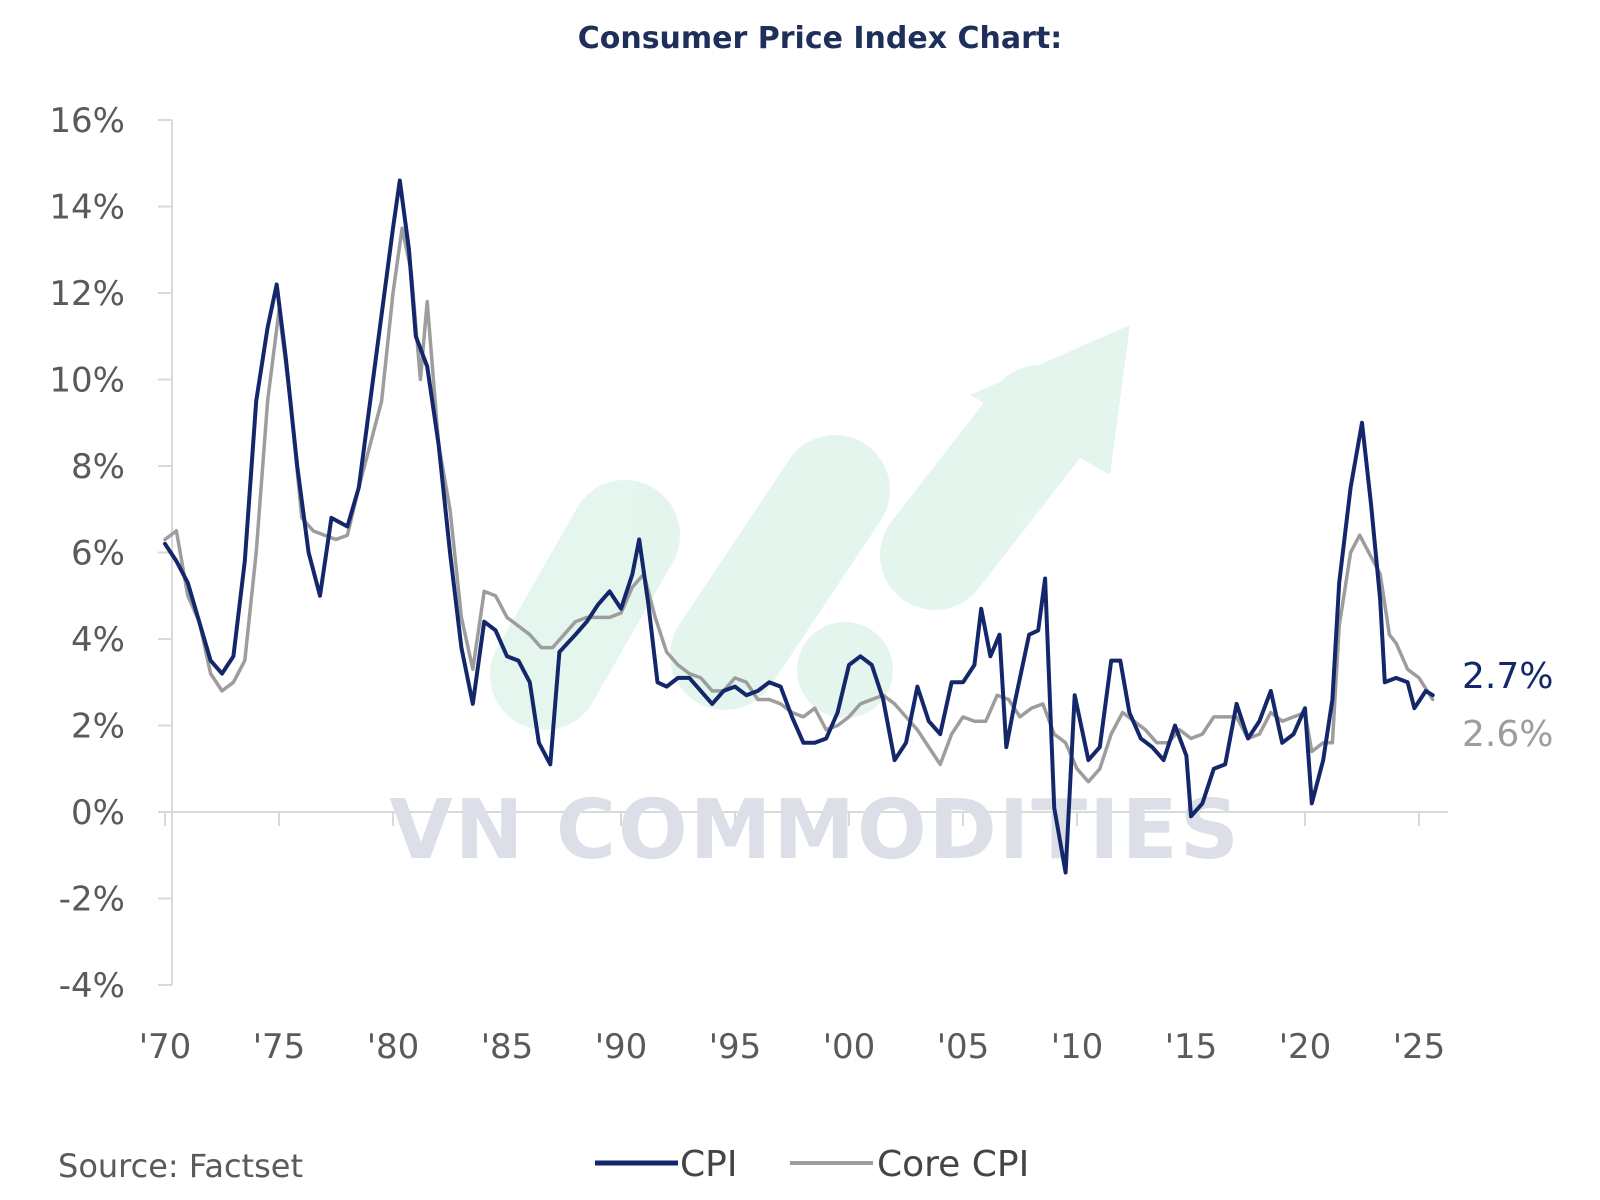 Image resolution: width=1600 pixels, height=1200 pixels. What do you see at coordinates (87, 294) in the screenshot?
I see `y-tick-label: 12%` at bounding box center [87, 294].